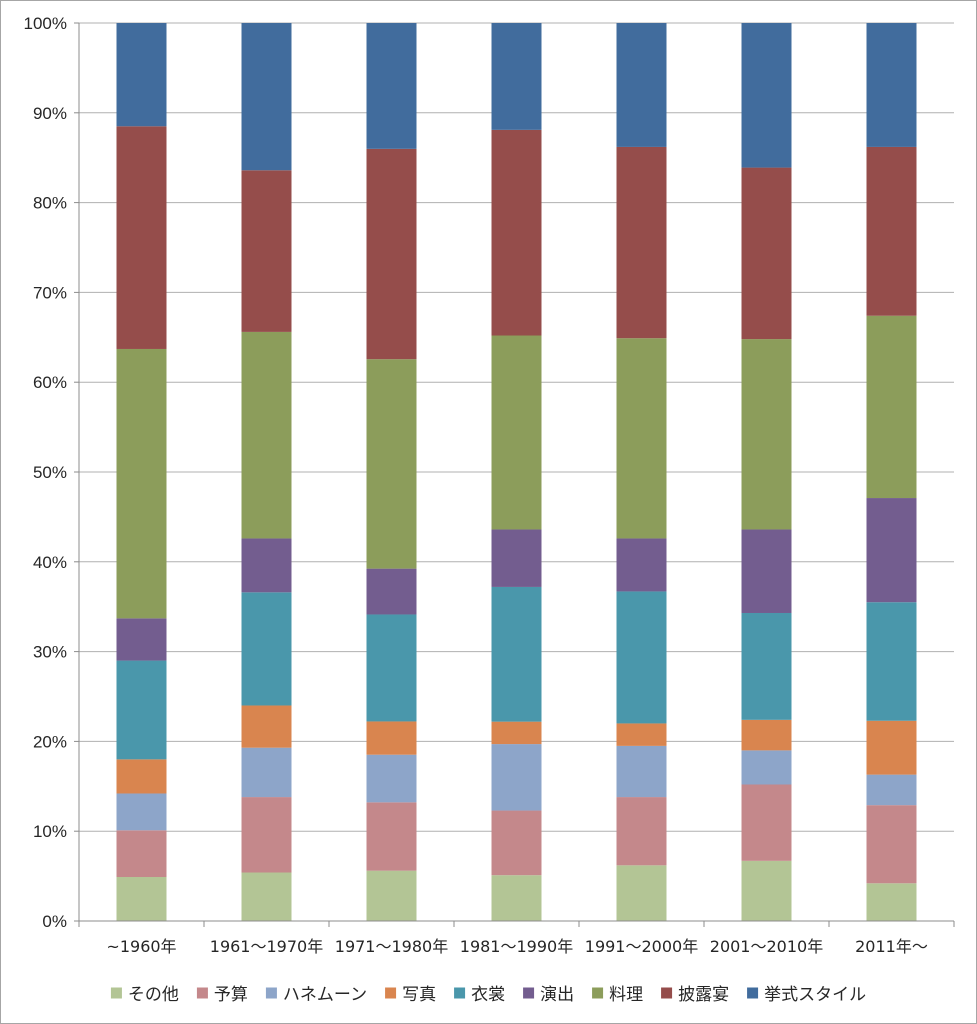 The height and width of the screenshot is (1024, 977). Describe the element at coordinates (891, 946) in the screenshot. I see `x-tick-label: 2011年～` at that location.